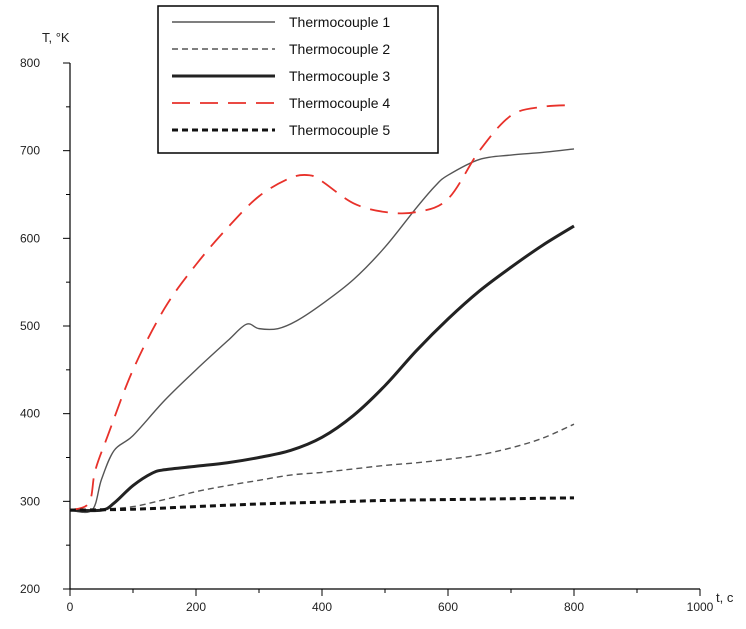 The height and width of the screenshot is (629, 746). I want to click on legend-label-thermocouple-5: Thermocouple 5, so click(339, 130).